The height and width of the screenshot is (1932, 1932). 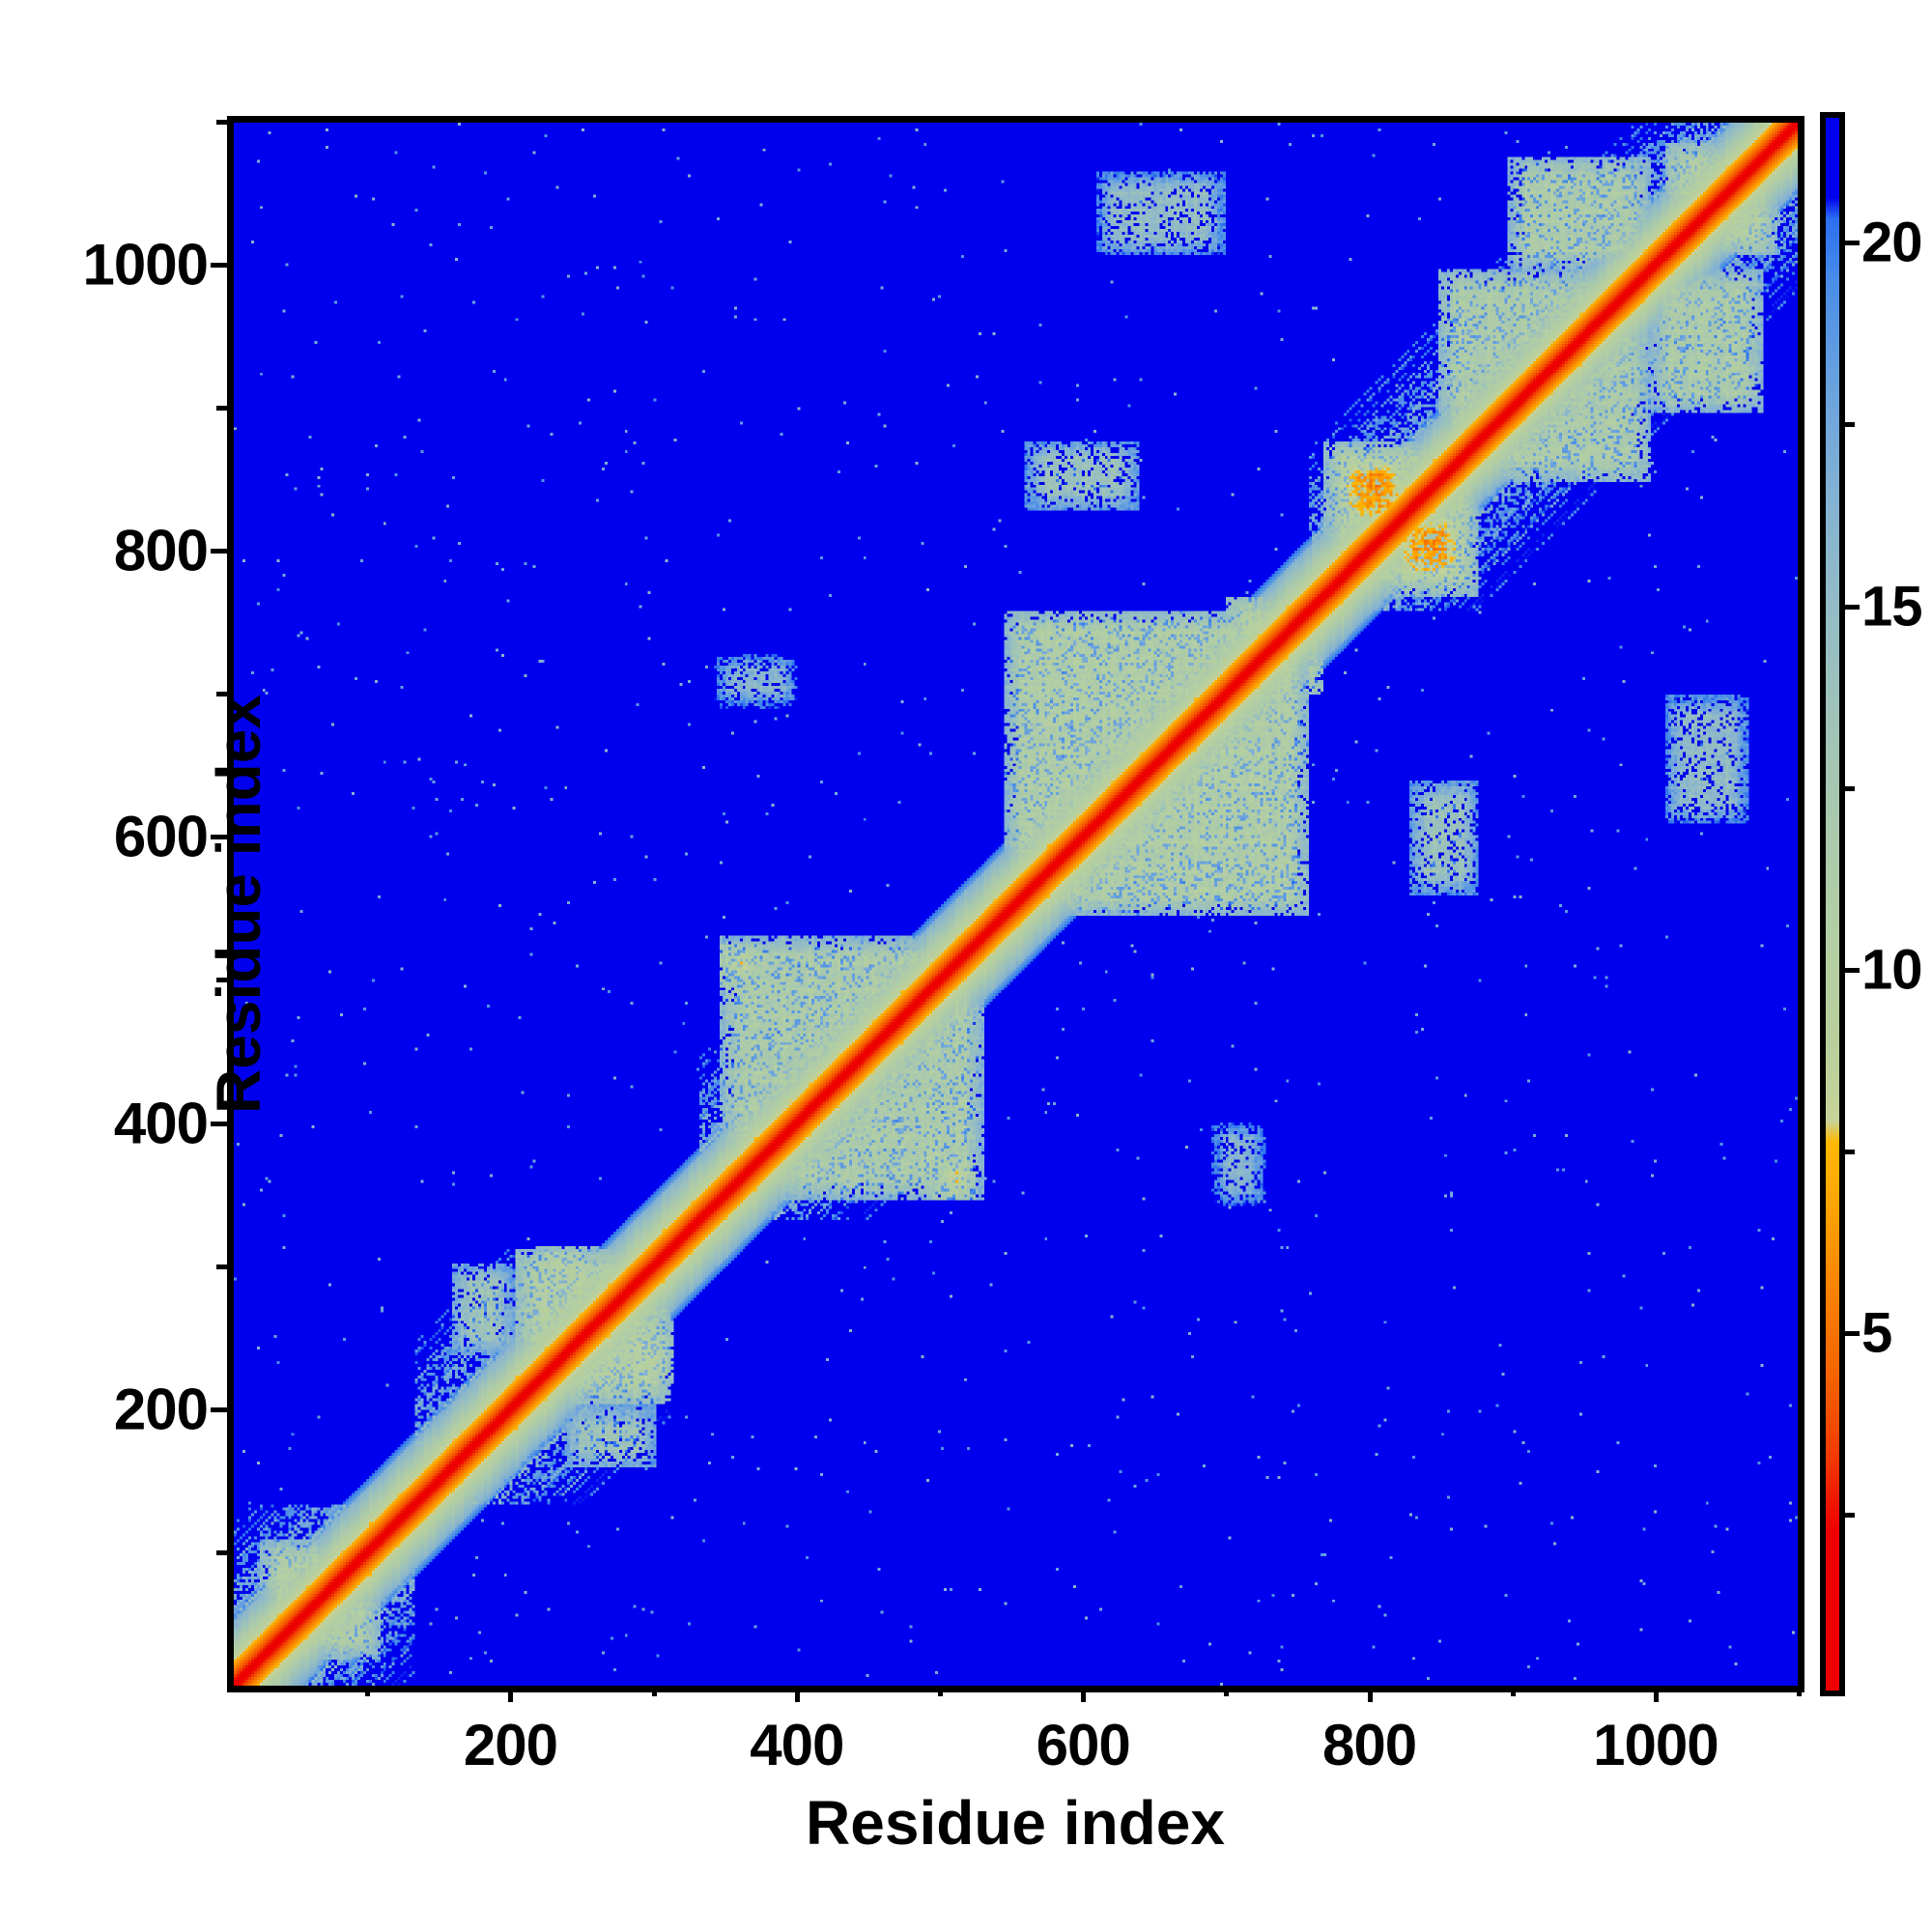 I want to click on colorbar, so click(x=1832, y=904).